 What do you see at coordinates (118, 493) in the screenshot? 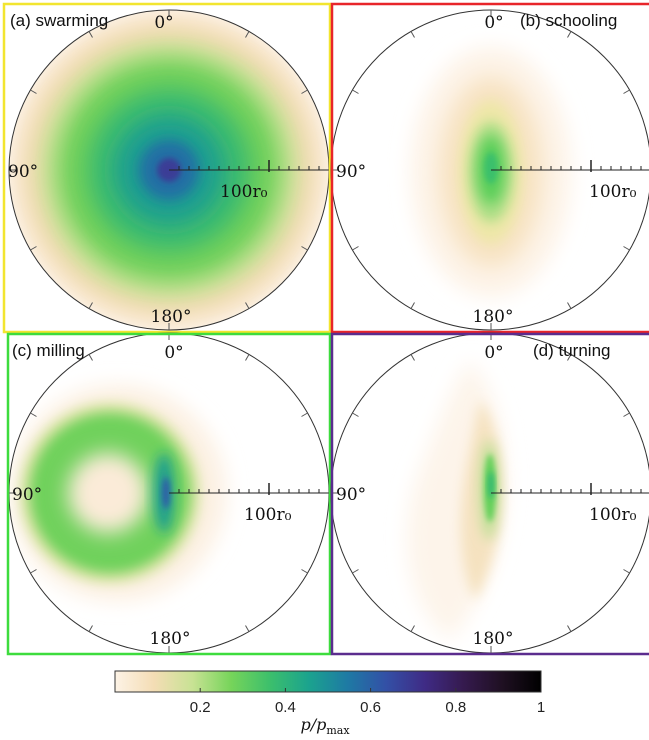
I see `heatmap-c` at bounding box center [118, 493].